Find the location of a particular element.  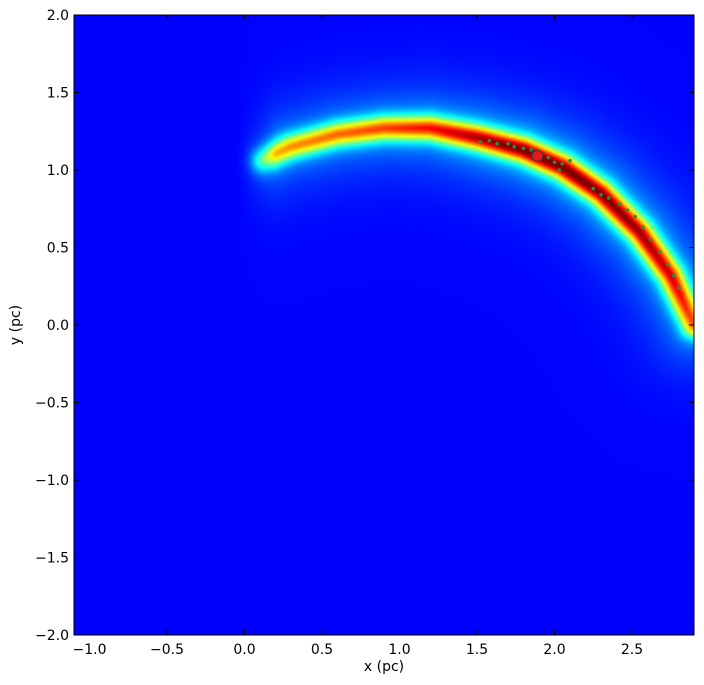

marker-layer is located at coordinates (537, 156).